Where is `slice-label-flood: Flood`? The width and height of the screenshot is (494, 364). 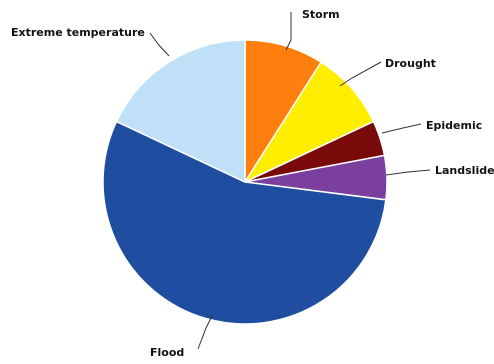 slice-label-flood: Flood is located at coordinates (167, 352).